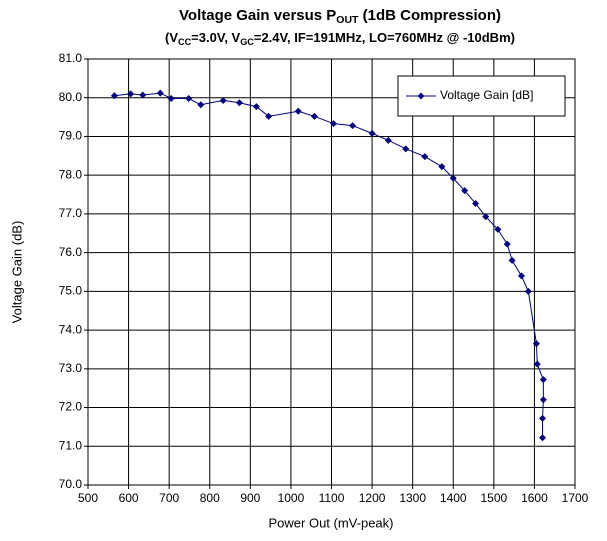 Image resolution: width=607 pixels, height=541 pixels. Describe the element at coordinates (71, 368) in the screenshot. I see `y-tick-label: 73.0` at that location.